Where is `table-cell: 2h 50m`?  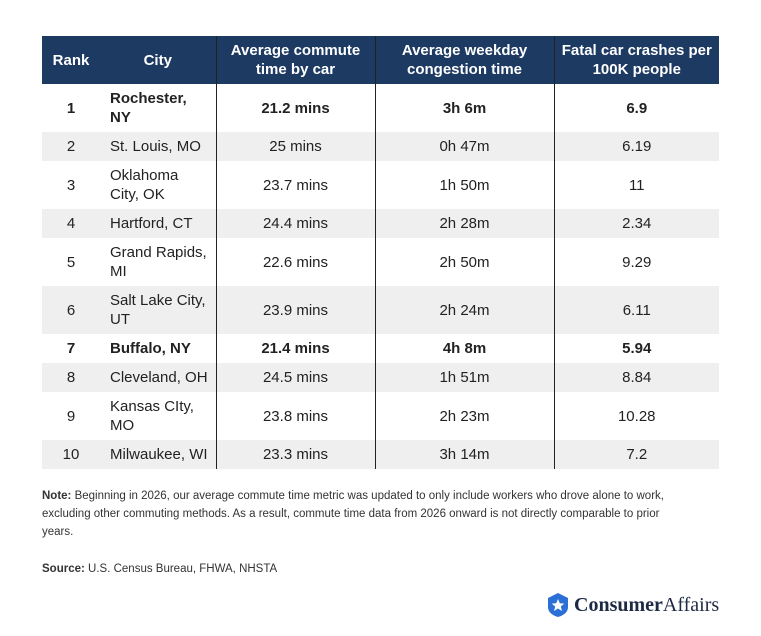
table-cell: 2h 50m is located at coordinates (464, 262).